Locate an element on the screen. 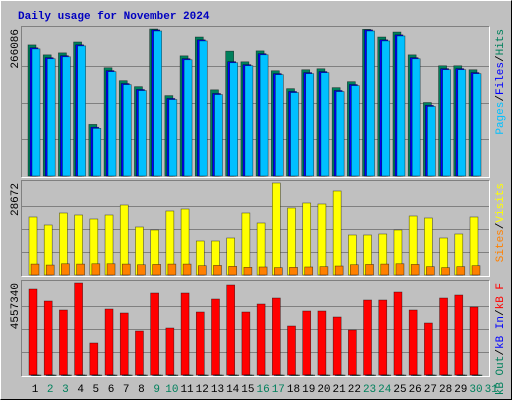 Image resolution: width=512 pixels, height=400 pixels. x-tick-label: 14 is located at coordinates (233, 390).